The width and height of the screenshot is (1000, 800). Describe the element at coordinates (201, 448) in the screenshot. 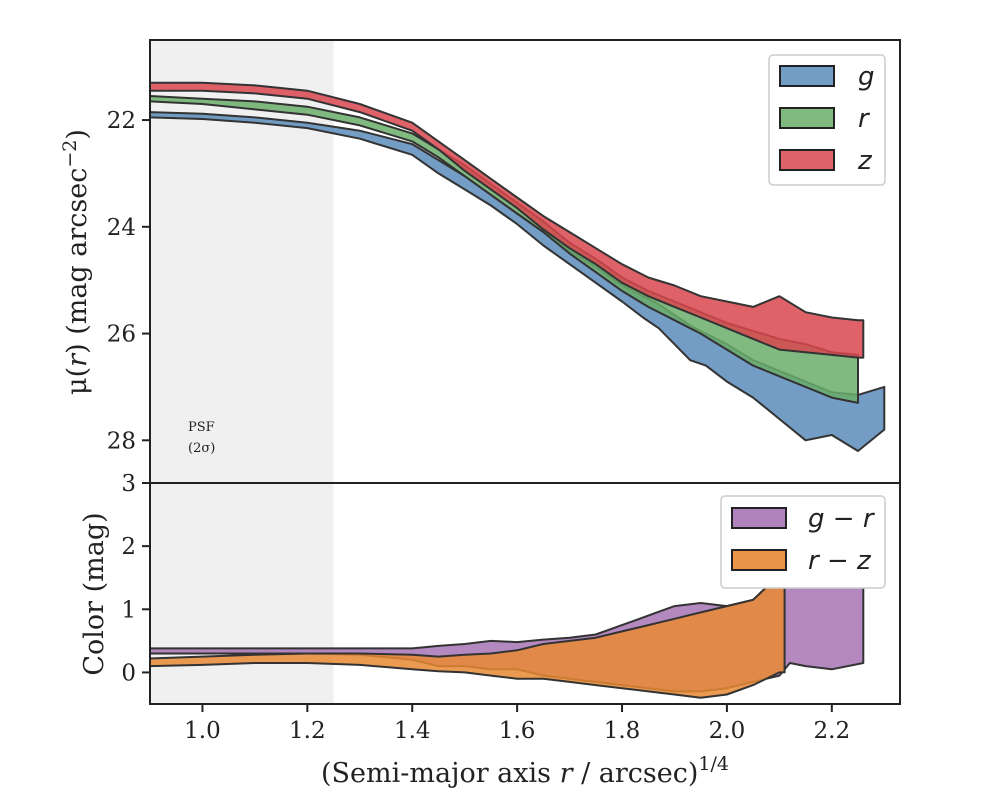

I see `psf-label-line2: (2σ)` at that location.